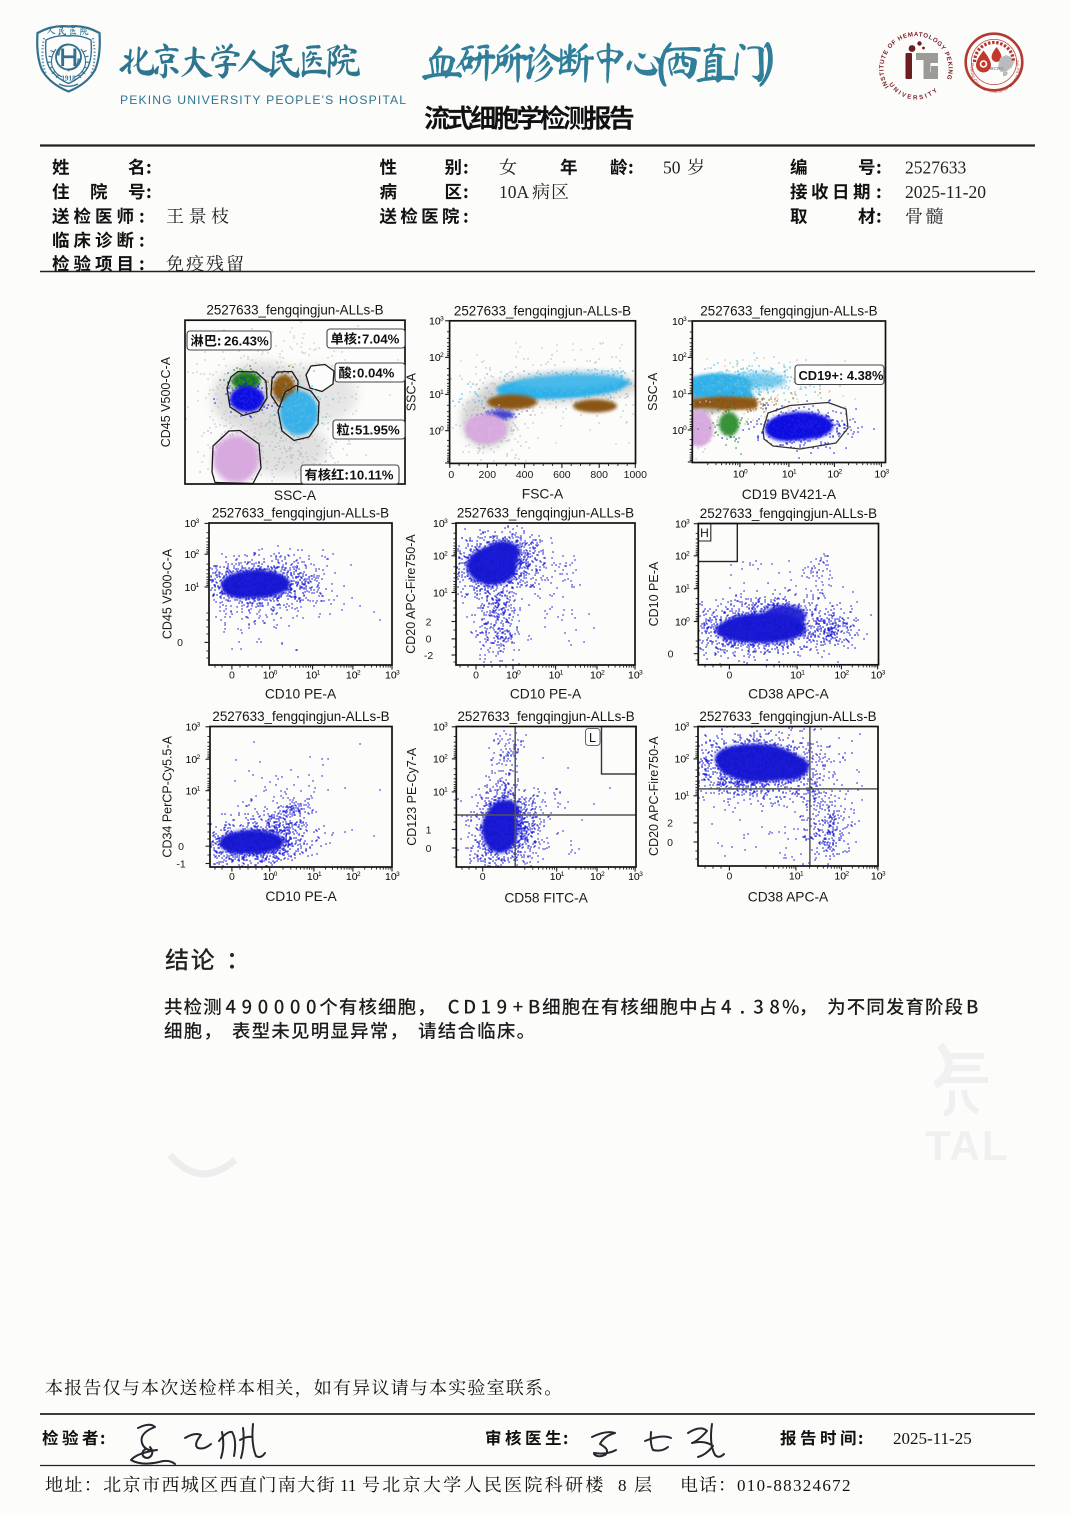 This screenshot has width=1071, height=1520. Describe the element at coordinates (263, 100) in the screenshot. I see `svg-text:PEKING UNIVERSITY PEOPLE'S HOS: PEKING UNIVERSITY PEOPLE'S HOSPITAL` at that location.